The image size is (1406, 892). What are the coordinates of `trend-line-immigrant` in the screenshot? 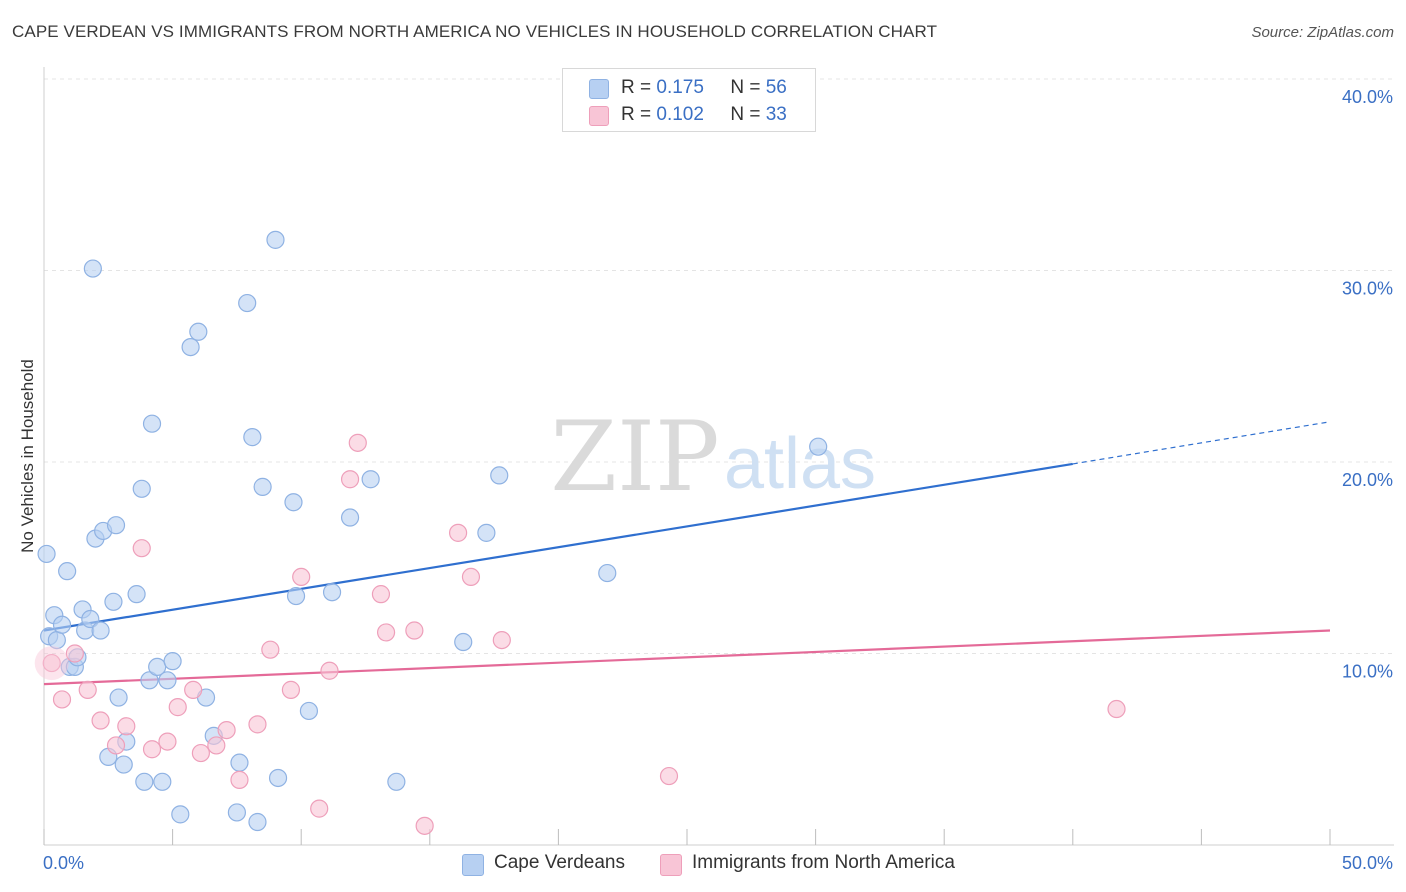 It's located at (687, 657).